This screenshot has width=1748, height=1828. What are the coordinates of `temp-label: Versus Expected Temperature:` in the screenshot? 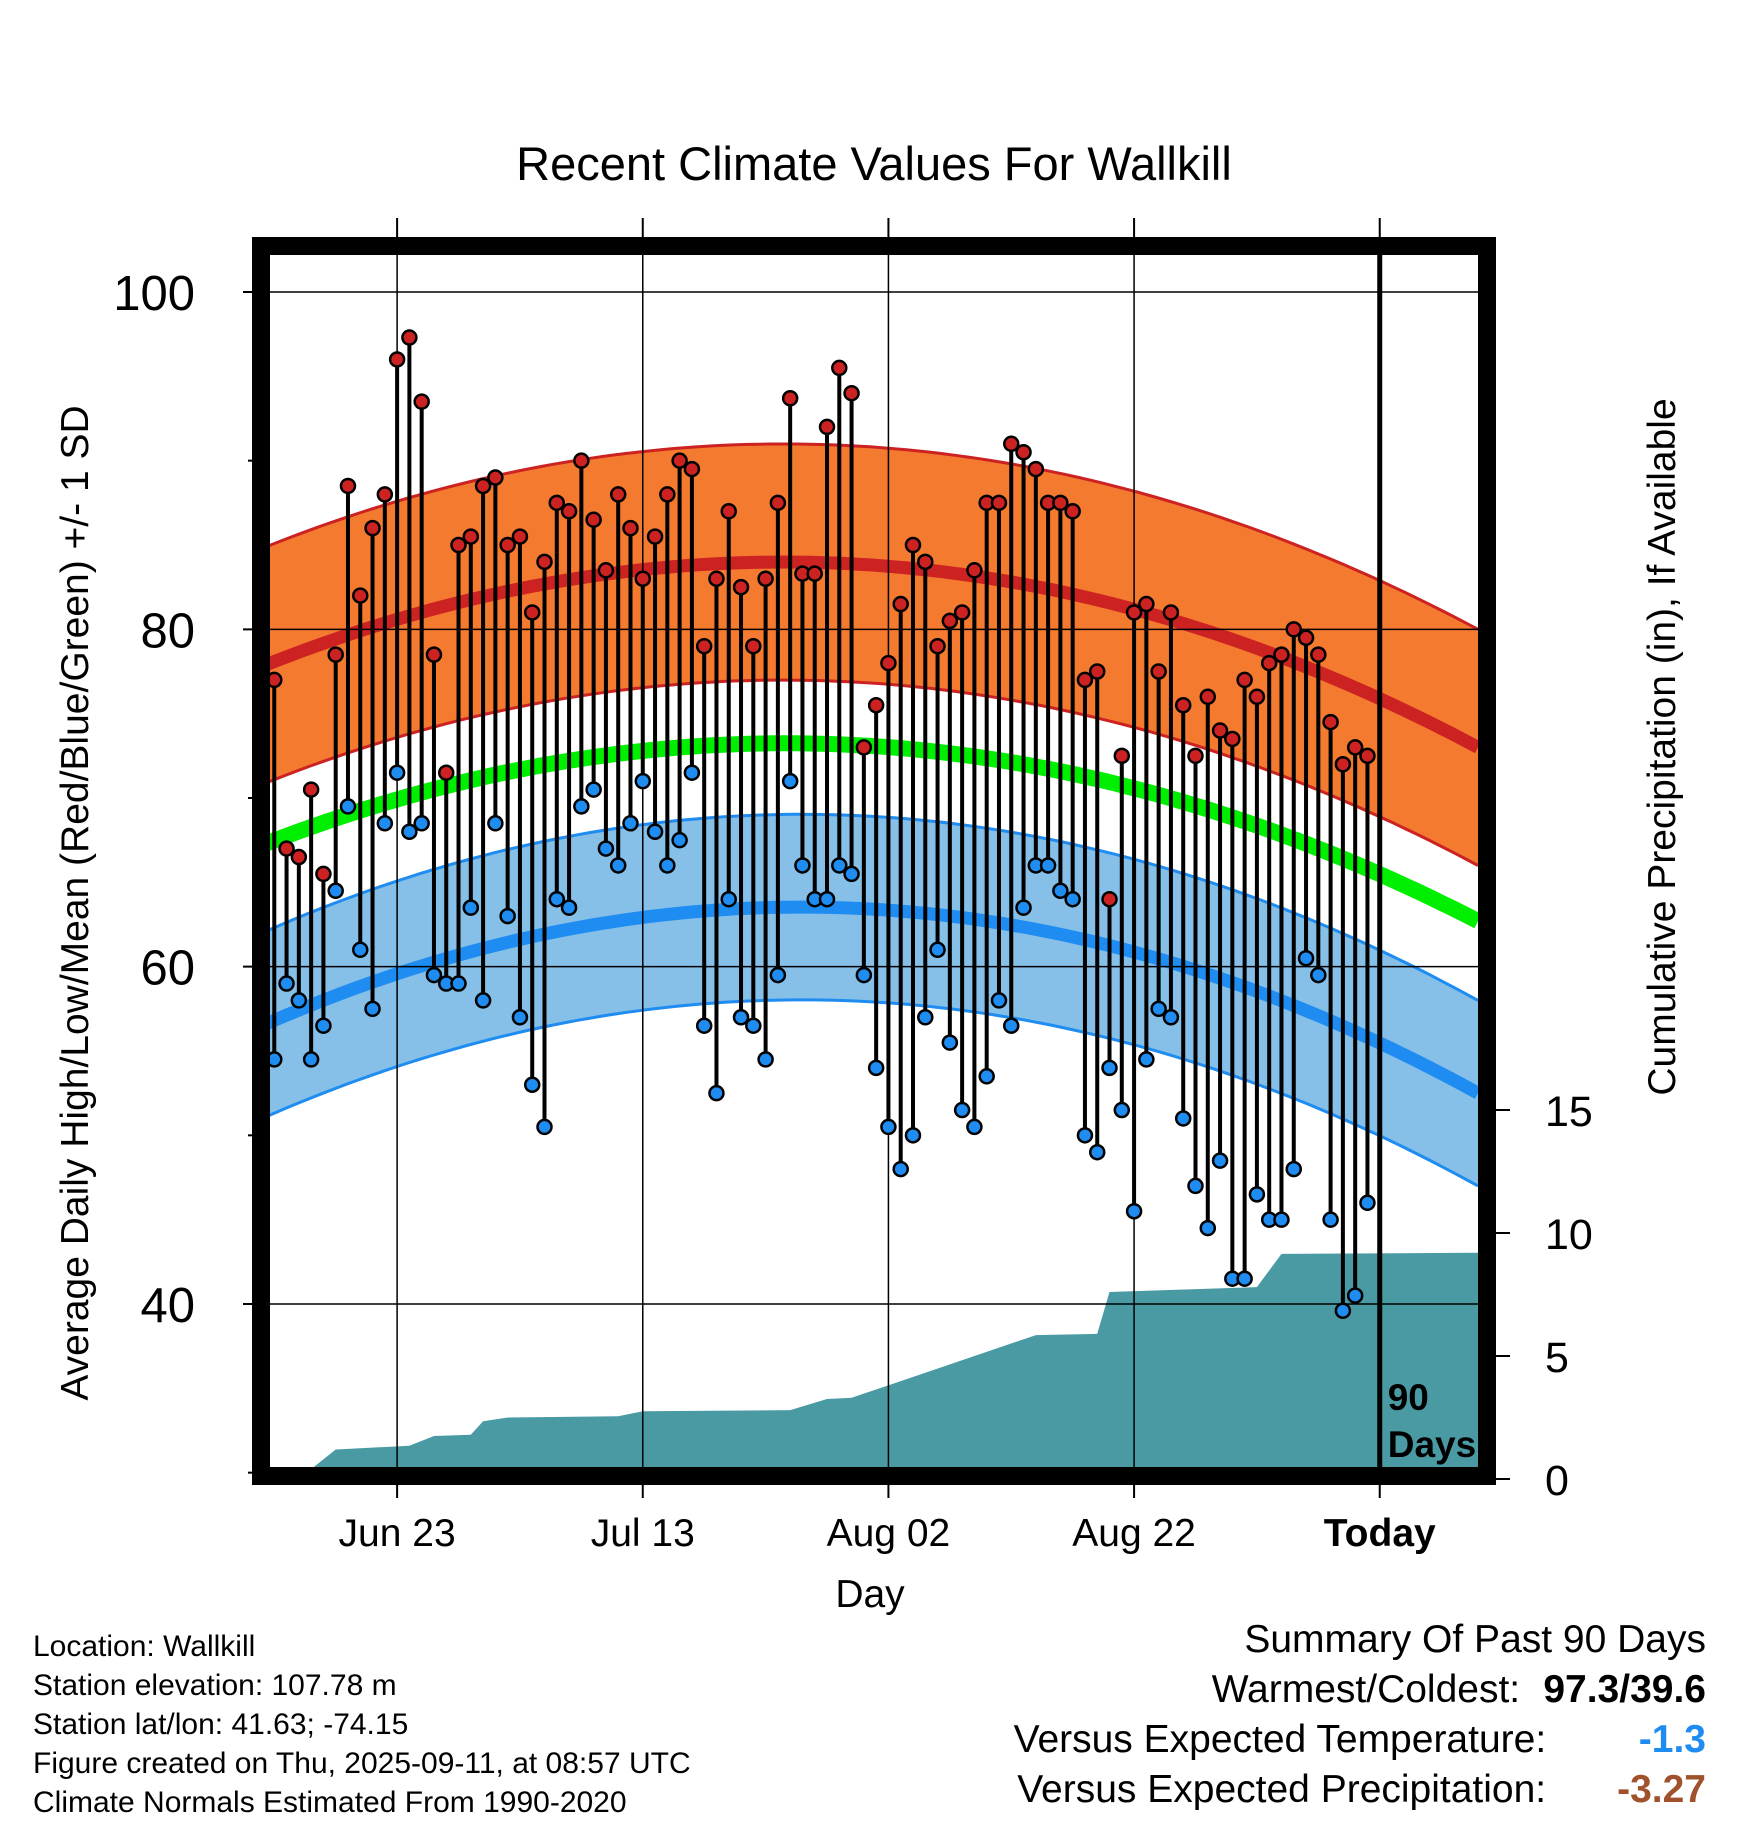 It's located at (1280, 1739).